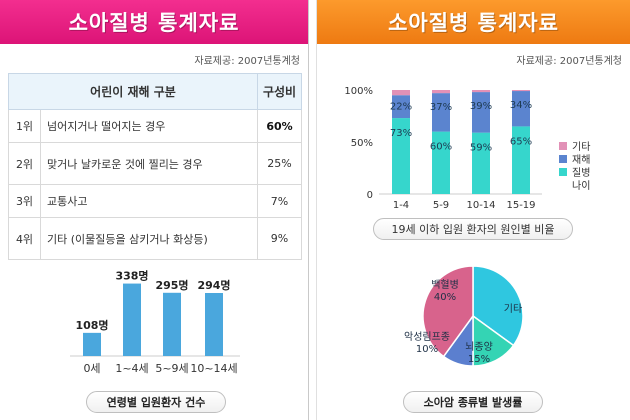 This screenshot has height=420, width=630. What do you see at coordinates (480, 205) in the screenshot?
I see `x-tick-label: 10-14` at bounding box center [480, 205].